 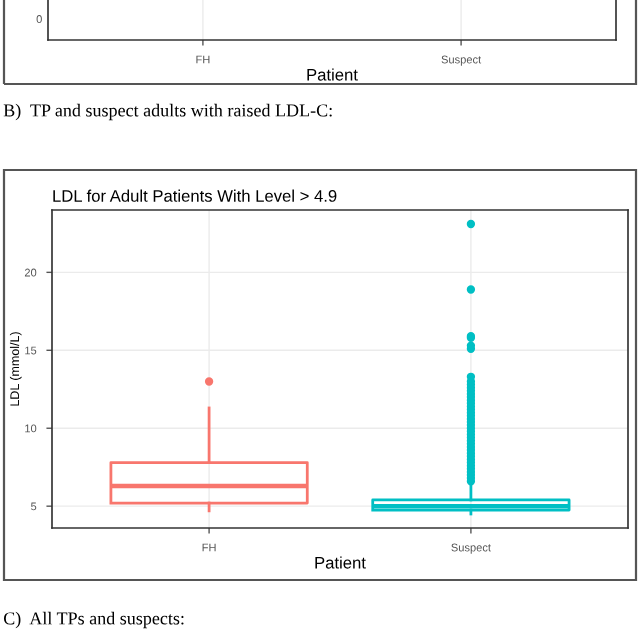 I want to click on chart-title: LDL for Adult Patients With Level > 4.9, so click(x=195, y=195).